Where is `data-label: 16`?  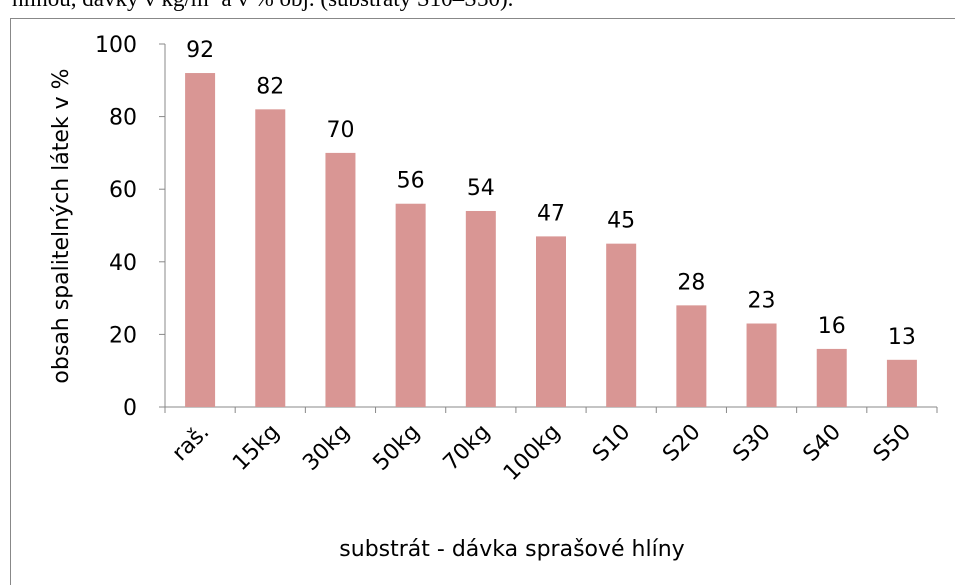
data-label: 16 is located at coordinates (832, 326).